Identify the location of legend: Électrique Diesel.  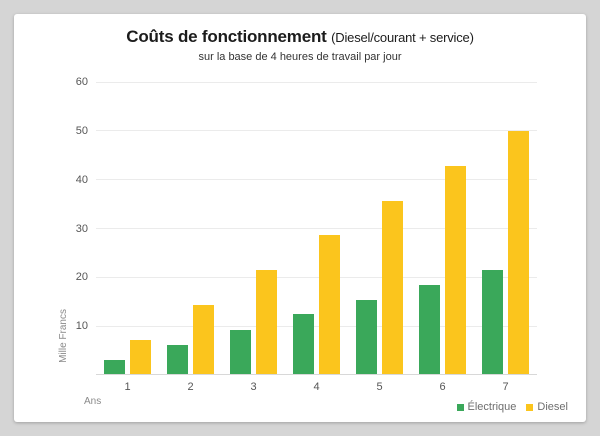
(512, 407).